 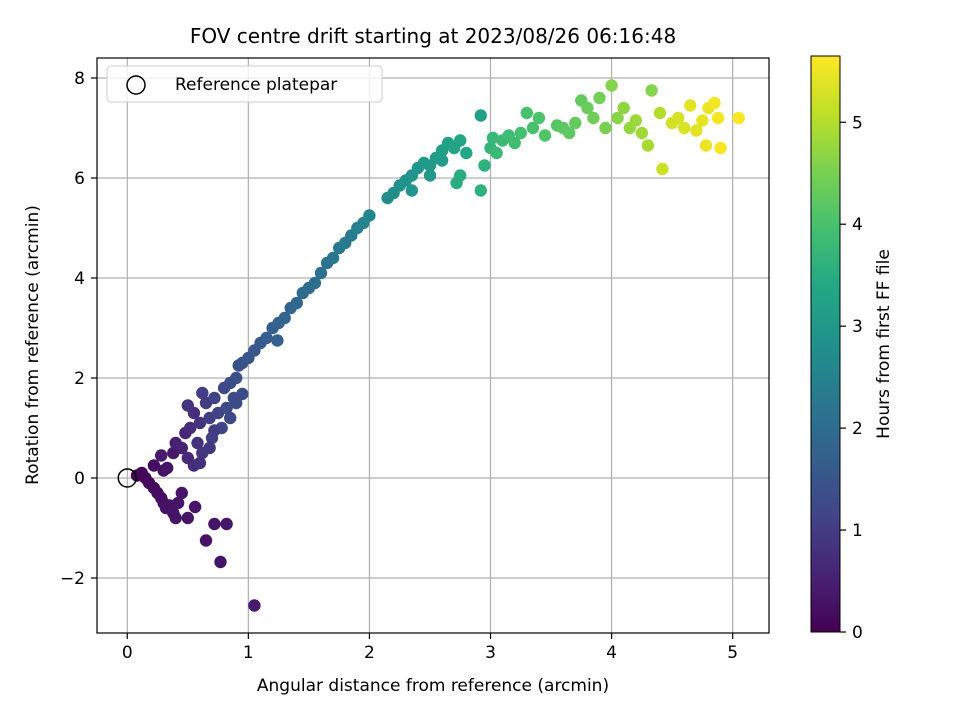 What do you see at coordinates (256, 85) in the screenshot?
I see `legend-label: Reference platepar` at bounding box center [256, 85].